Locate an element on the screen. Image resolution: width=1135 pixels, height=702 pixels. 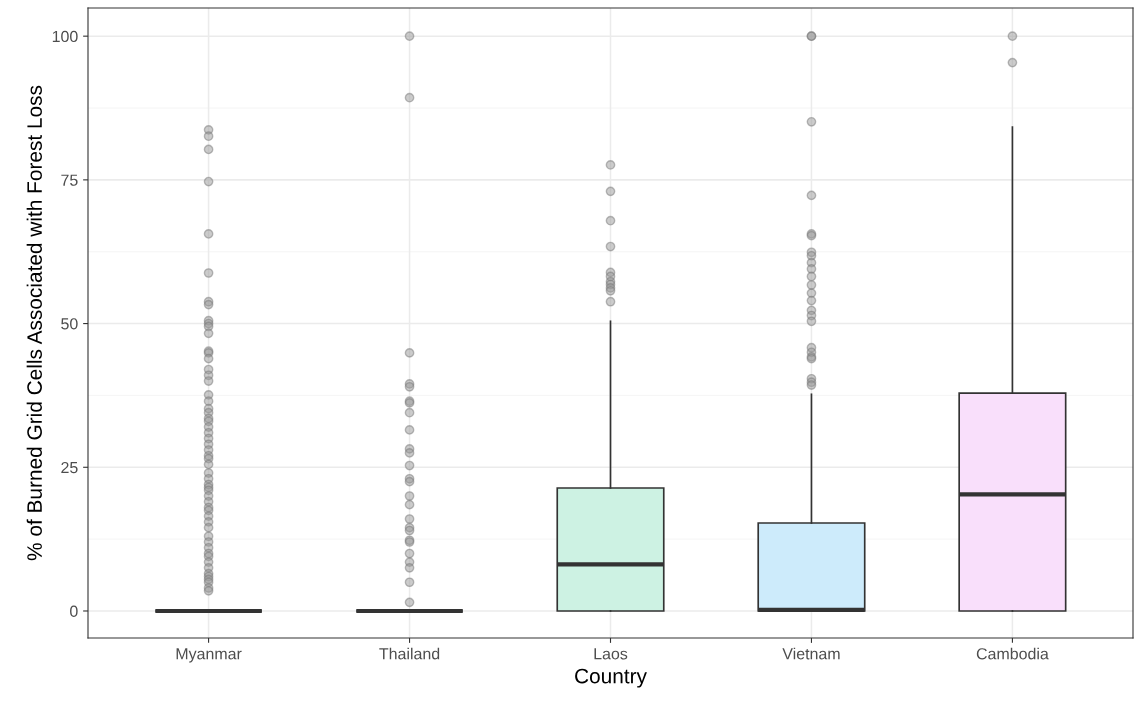
x-tick-label: Laos is located at coordinates (611, 654).